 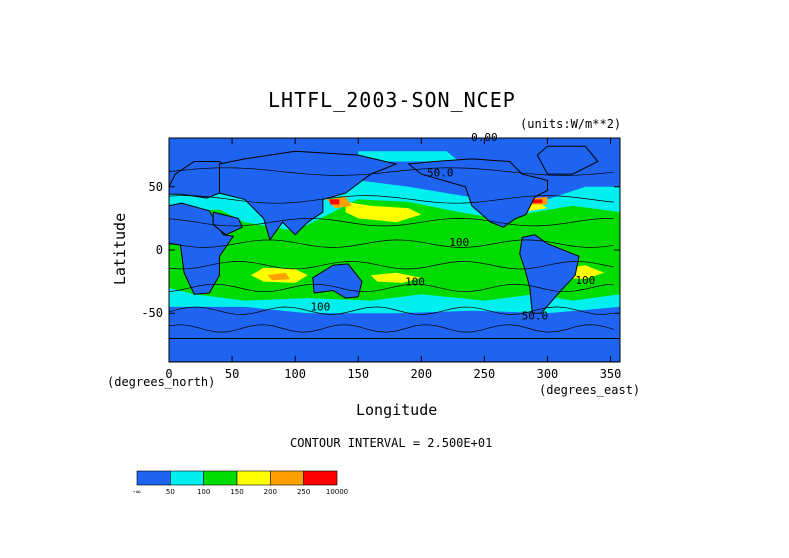 What do you see at coordinates (303, 492) in the screenshot?
I see `colorbar-label-5: 250` at bounding box center [303, 492].